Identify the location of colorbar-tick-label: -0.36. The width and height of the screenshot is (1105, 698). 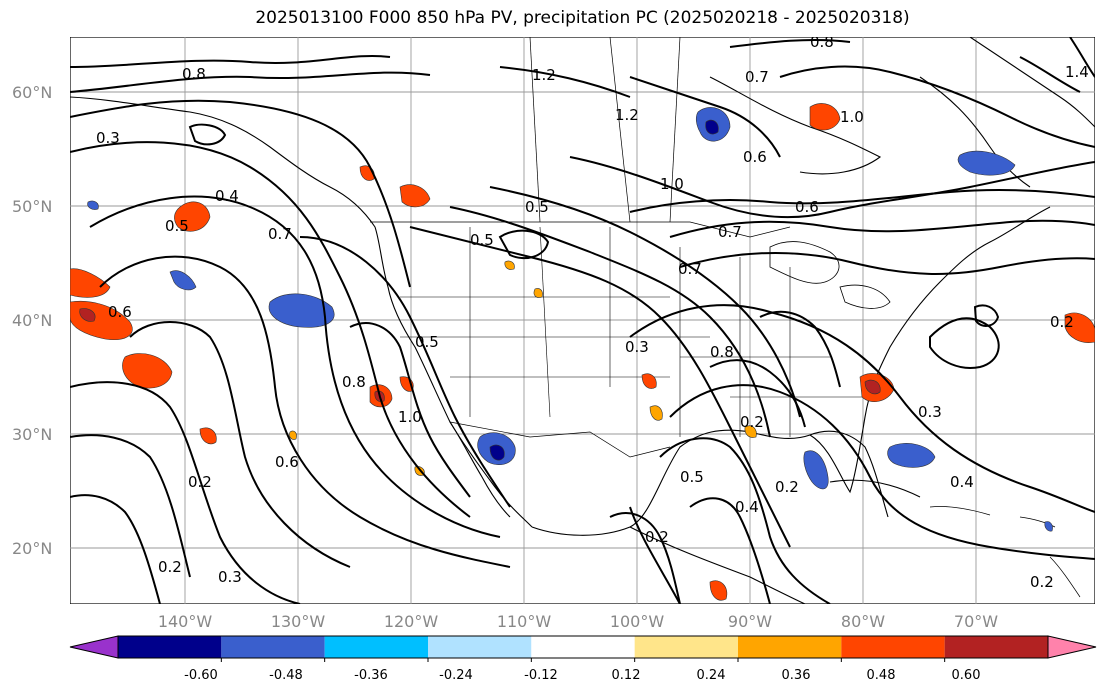
(371, 675).